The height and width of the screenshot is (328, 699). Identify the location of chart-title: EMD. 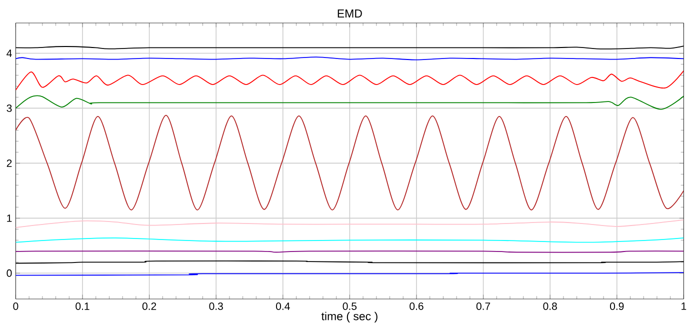
(350, 14).